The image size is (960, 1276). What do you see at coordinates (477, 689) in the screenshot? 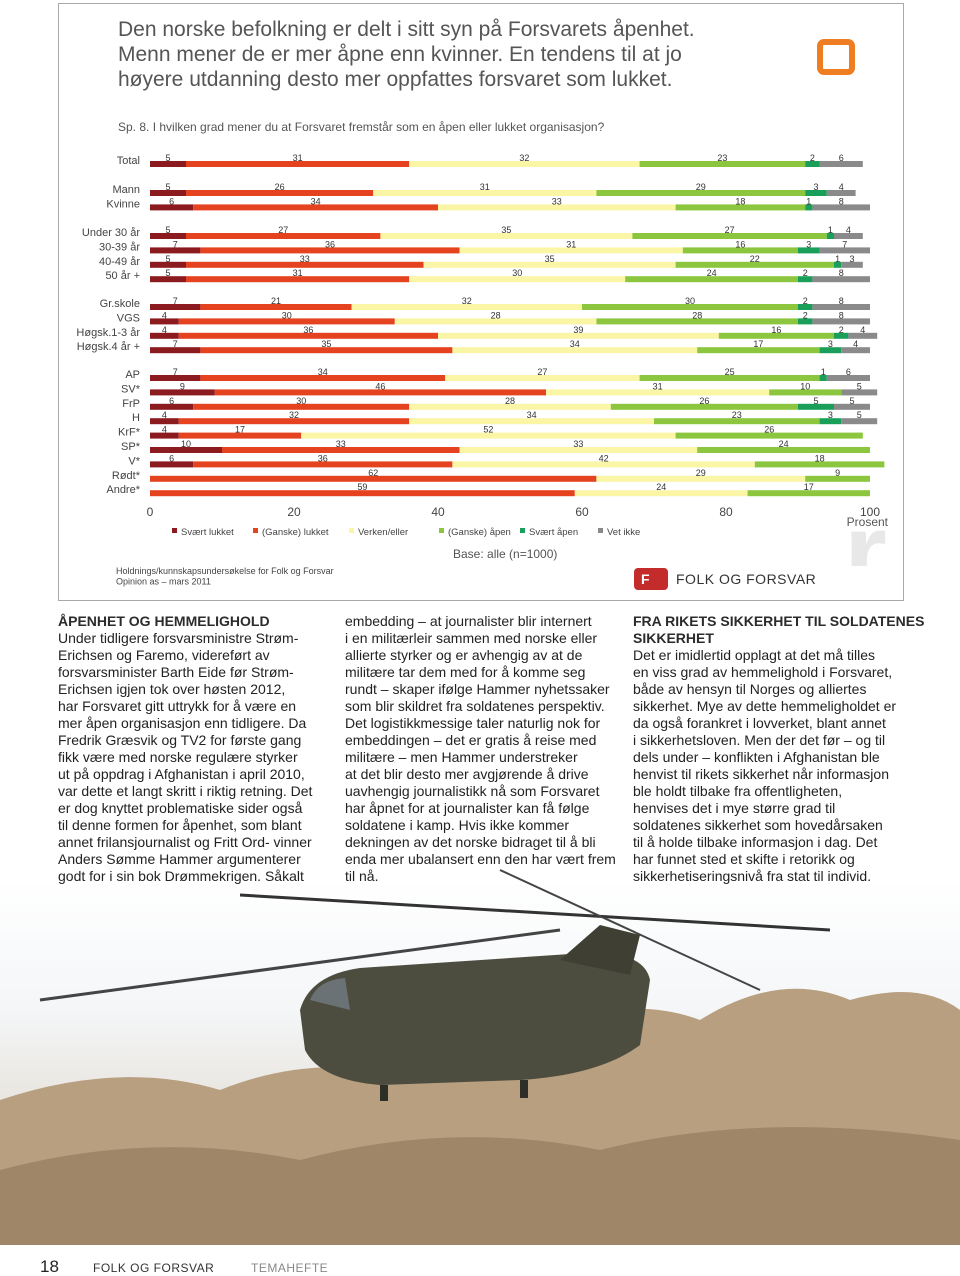
I see `text-line: rundt – skaper ifølge Hammer nyhetssaker` at bounding box center [477, 689].